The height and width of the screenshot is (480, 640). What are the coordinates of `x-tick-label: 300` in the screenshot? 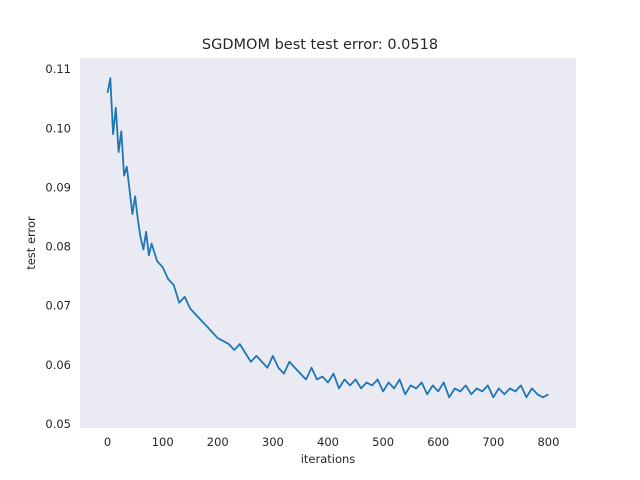 It's located at (273, 442).